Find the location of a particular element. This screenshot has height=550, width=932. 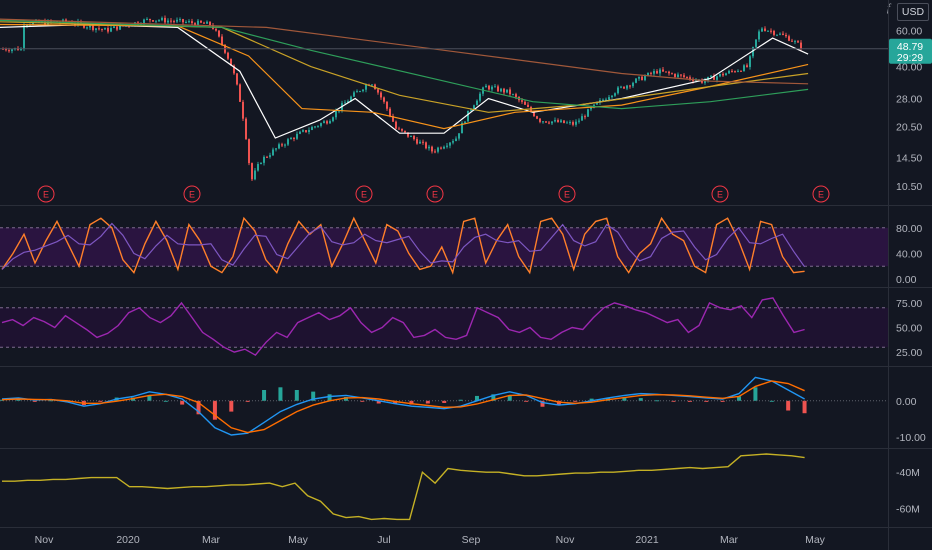

indicator-line is located at coordinates (403, 407).